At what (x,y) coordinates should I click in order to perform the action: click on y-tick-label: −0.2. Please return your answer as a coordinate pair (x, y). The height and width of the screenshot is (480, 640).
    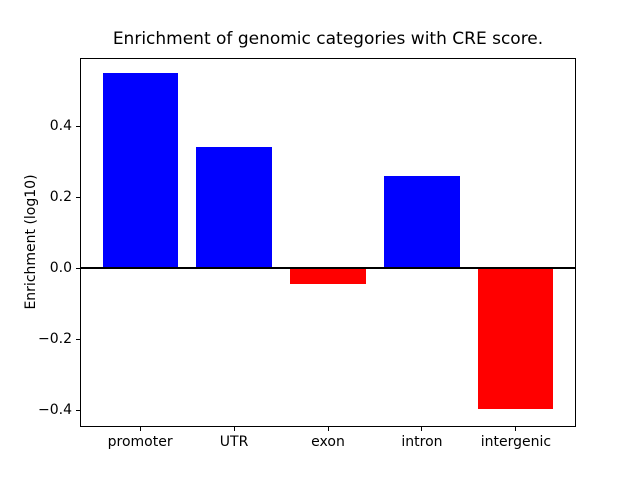
    Looking at the image, I should click on (55, 339).